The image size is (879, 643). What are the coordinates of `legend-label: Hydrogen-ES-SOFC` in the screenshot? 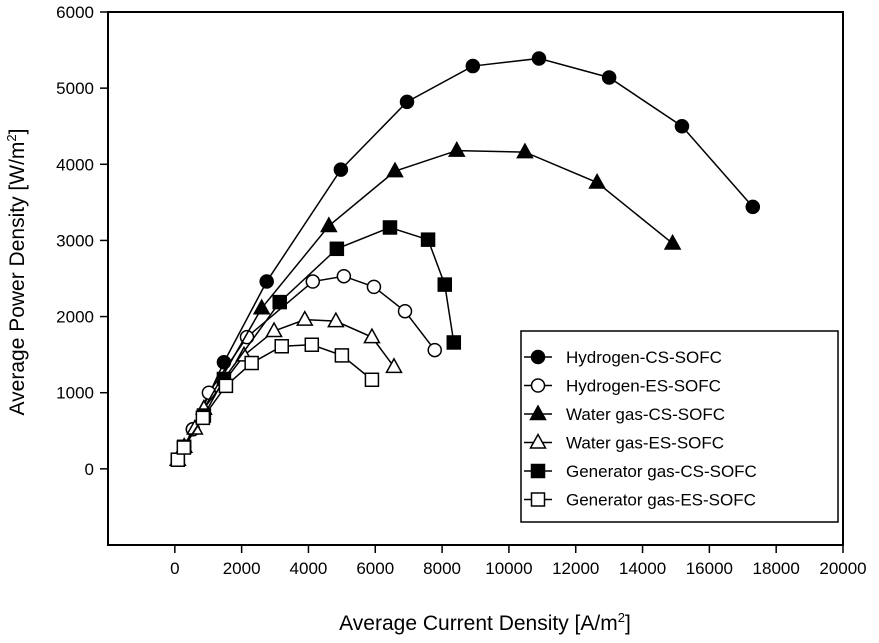 It's located at (643, 386).